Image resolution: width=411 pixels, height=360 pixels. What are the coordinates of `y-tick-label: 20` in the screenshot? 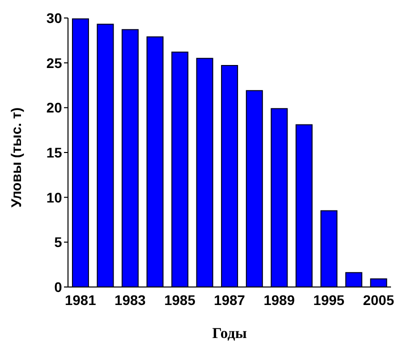 It's located at (54, 108).